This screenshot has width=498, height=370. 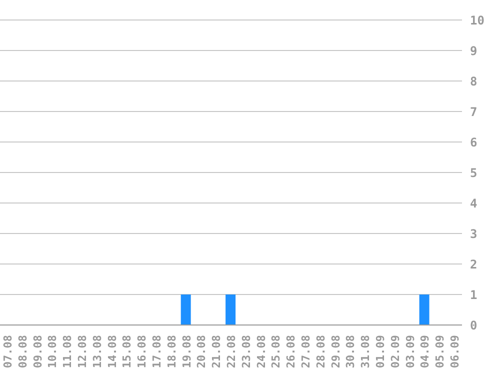 What do you see at coordinates (474, 142) in the screenshot?
I see `y-tick-label: 6` at bounding box center [474, 142].